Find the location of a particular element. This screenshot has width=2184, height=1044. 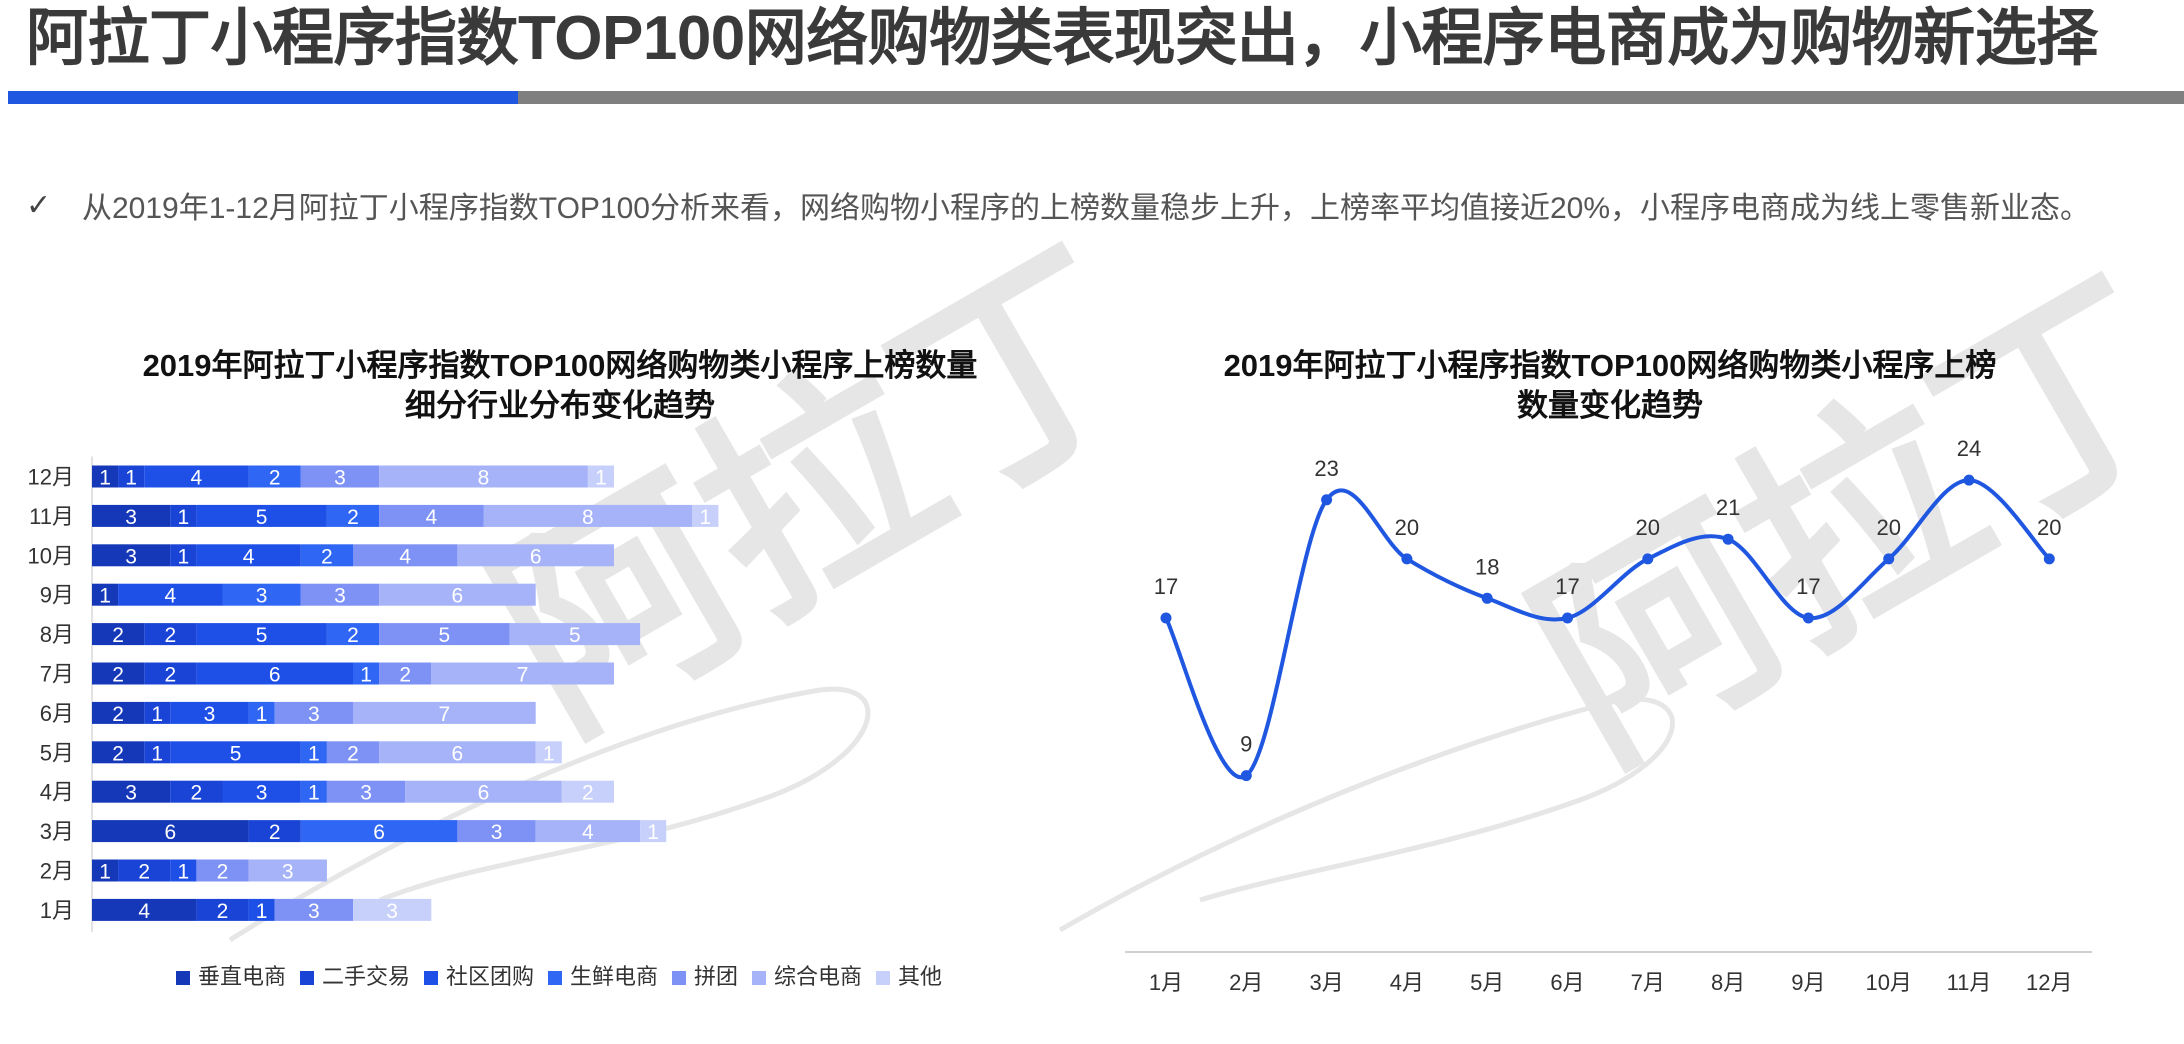

bar-data-label: 8 is located at coordinates (484, 478).